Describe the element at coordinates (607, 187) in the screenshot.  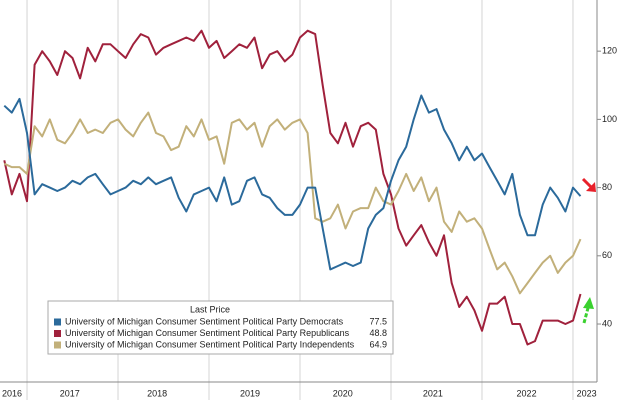
I see `y-tick-label: 80` at that location.